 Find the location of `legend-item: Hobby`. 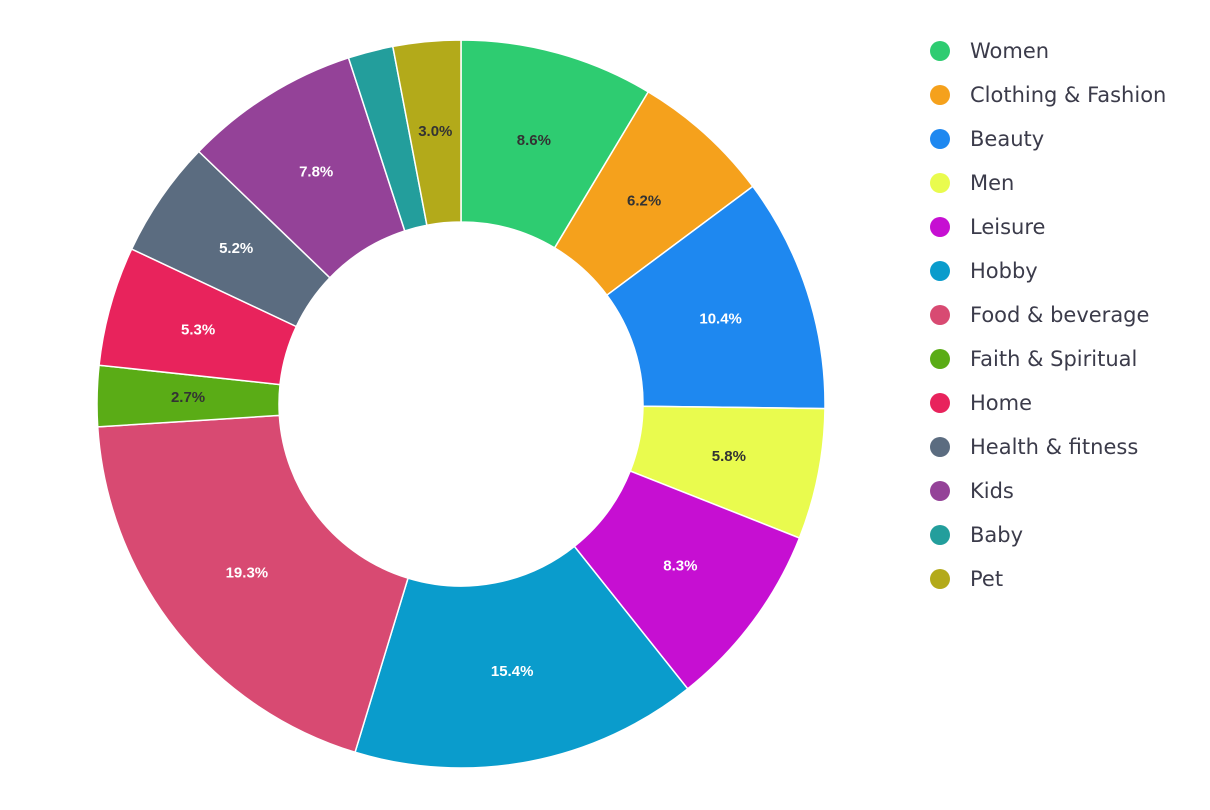

legend-item: Hobby is located at coordinates (1048, 271).